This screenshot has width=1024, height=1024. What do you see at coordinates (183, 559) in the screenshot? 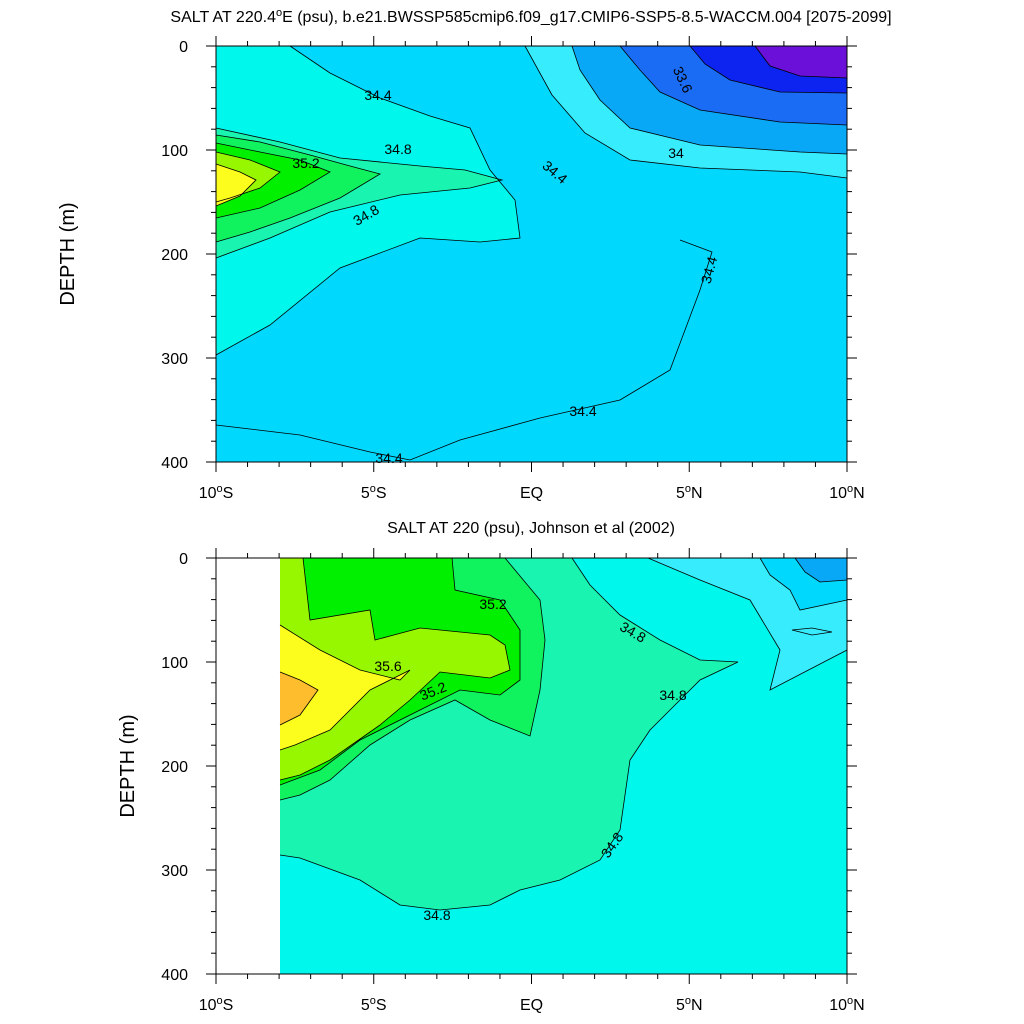
I see `bottom-ytick-label: 0` at bounding box center [183, 559].